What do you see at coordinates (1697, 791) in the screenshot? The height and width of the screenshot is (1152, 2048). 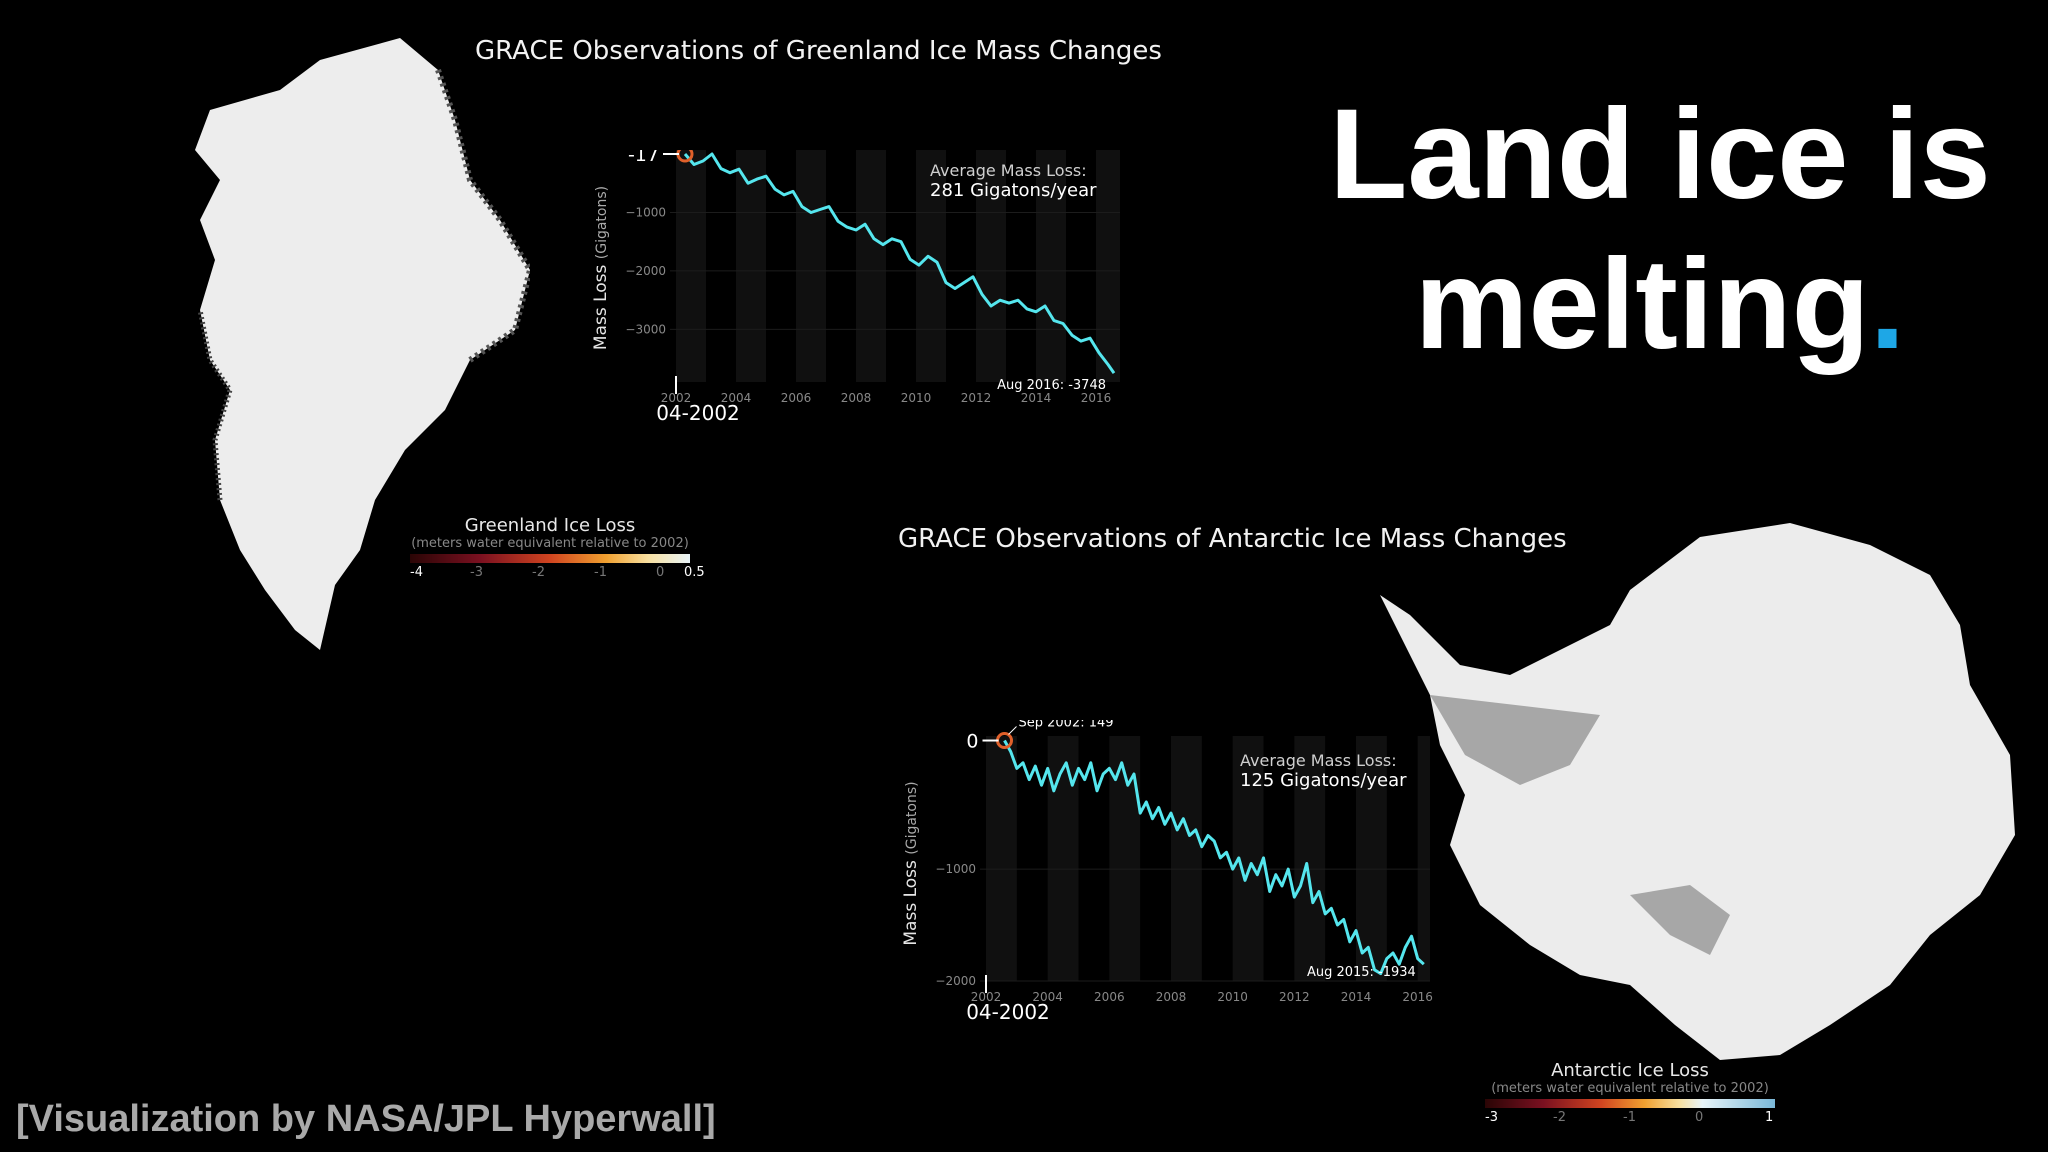 I see `antarctica-map` at bounding box center [1697, 791].